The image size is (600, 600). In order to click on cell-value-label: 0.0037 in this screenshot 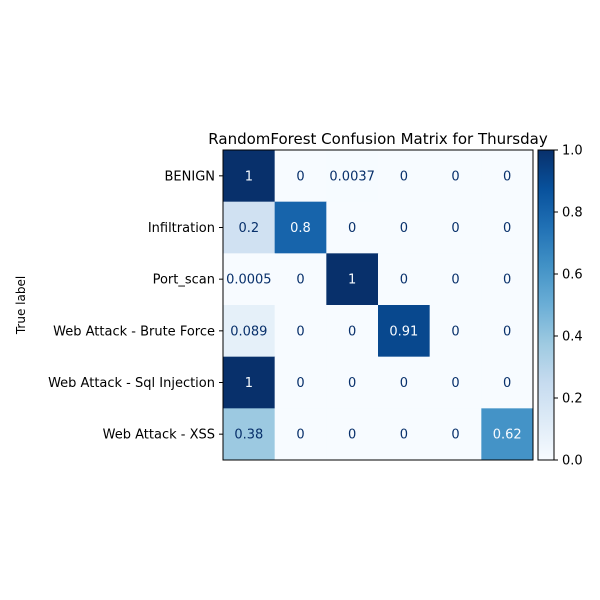, I will do `click(352, 176)`.